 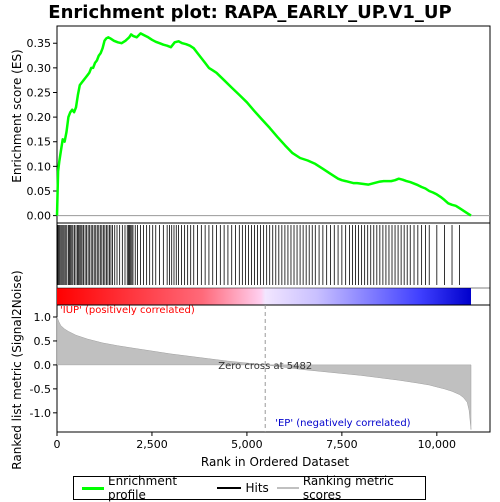 I want to click on metric-ytick-label: 1.0, so click(x=43, y=317).